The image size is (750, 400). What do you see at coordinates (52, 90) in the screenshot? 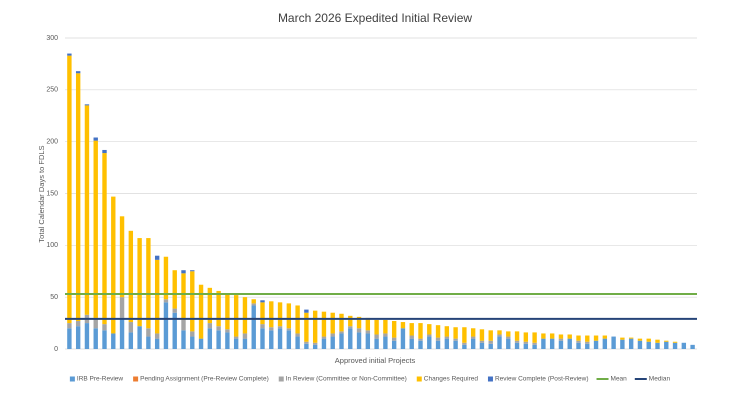
I see `y-tick-label: 250` at bounding box center [52, 90].